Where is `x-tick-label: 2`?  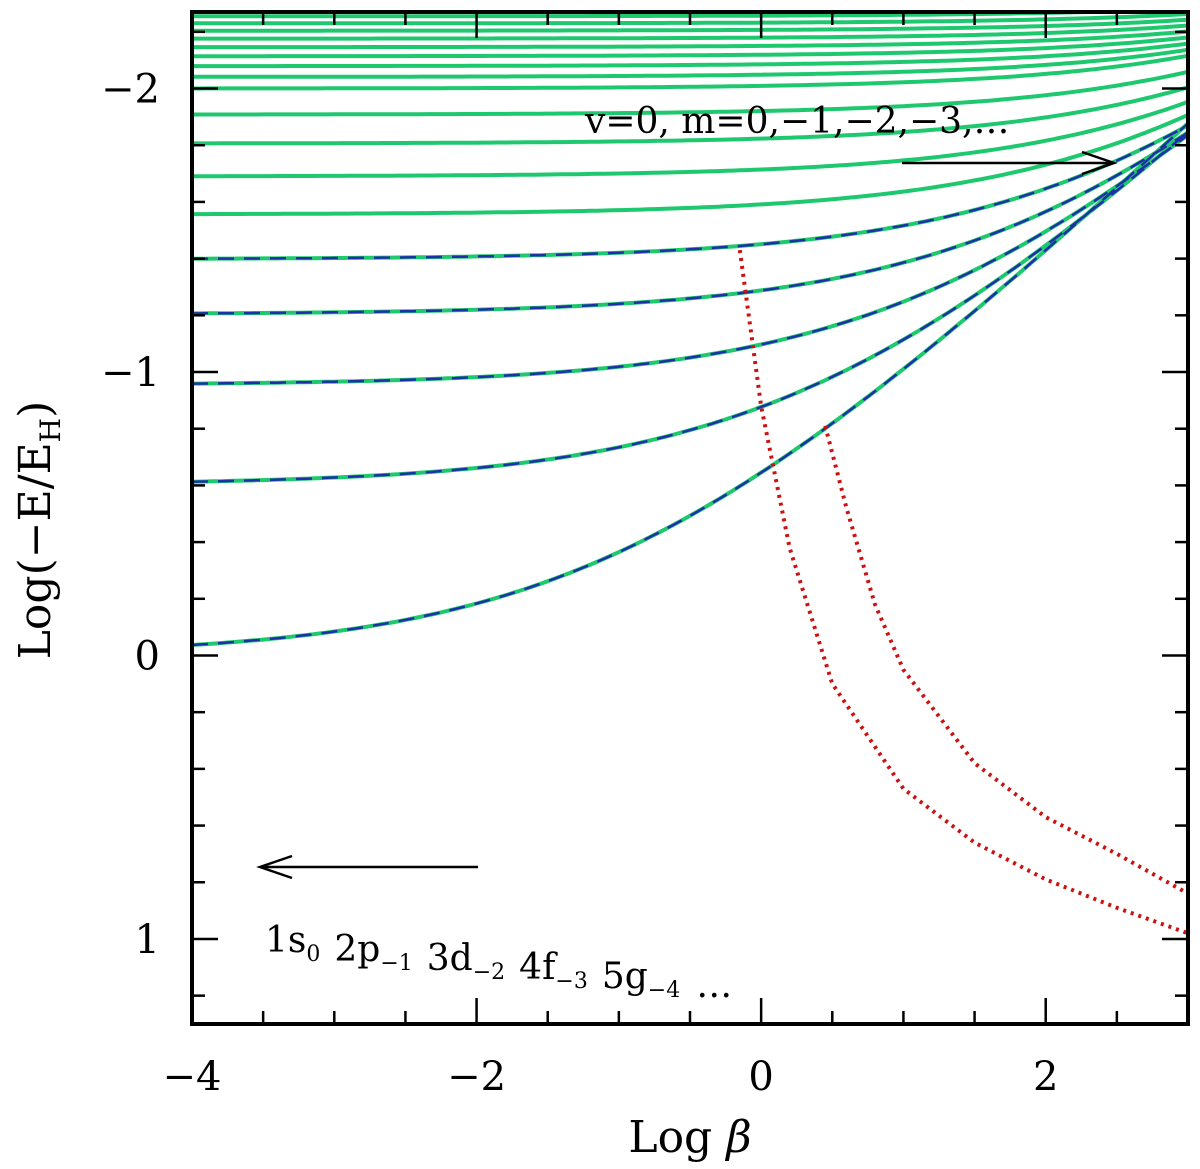 x-tick-label: 2 is located at coordinates (1045, 1077).